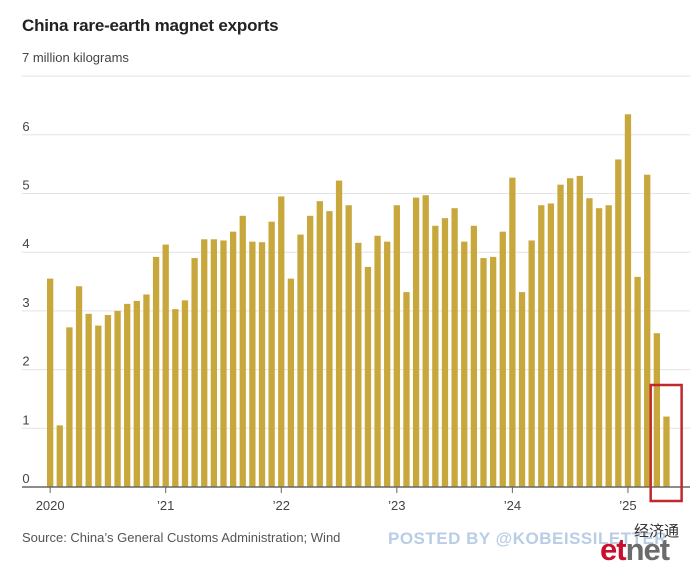  Describe the element at coordinates (657, 531) in the screenshot. I see `etnet-chinese-watermark: 经济通` at that location.